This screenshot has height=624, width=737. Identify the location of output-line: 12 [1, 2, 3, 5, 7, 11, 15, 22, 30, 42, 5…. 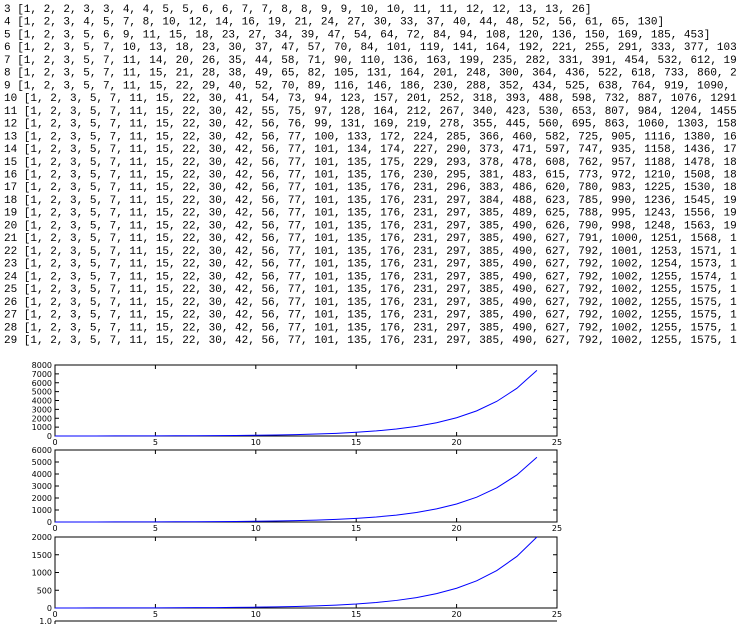
(370, 125).